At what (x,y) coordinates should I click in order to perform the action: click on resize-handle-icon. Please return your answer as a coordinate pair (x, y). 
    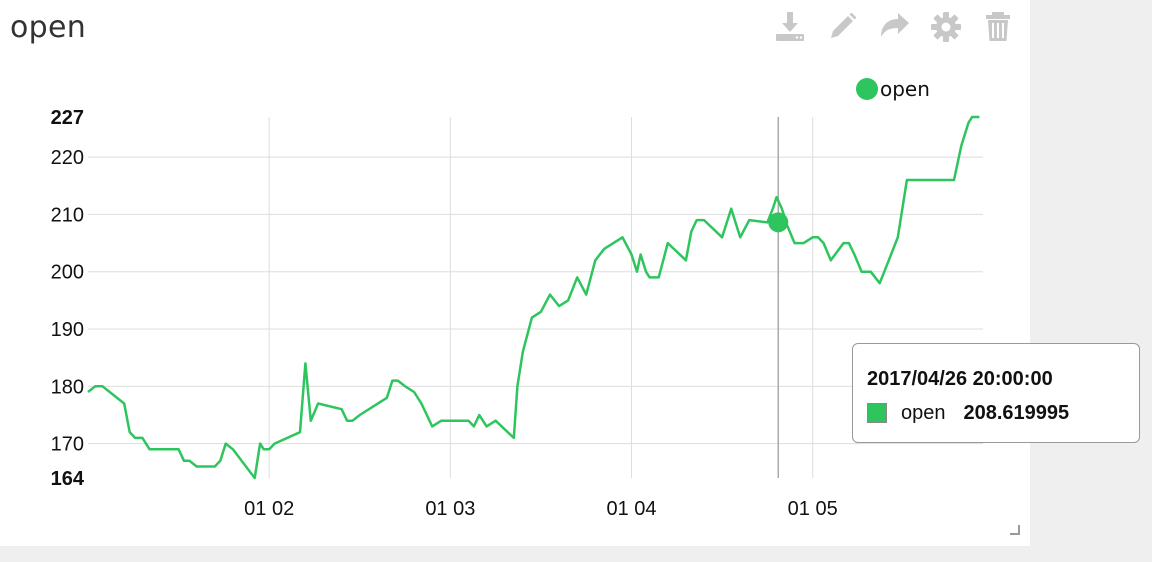
    Looking at the image, I should click on (1014, 529).